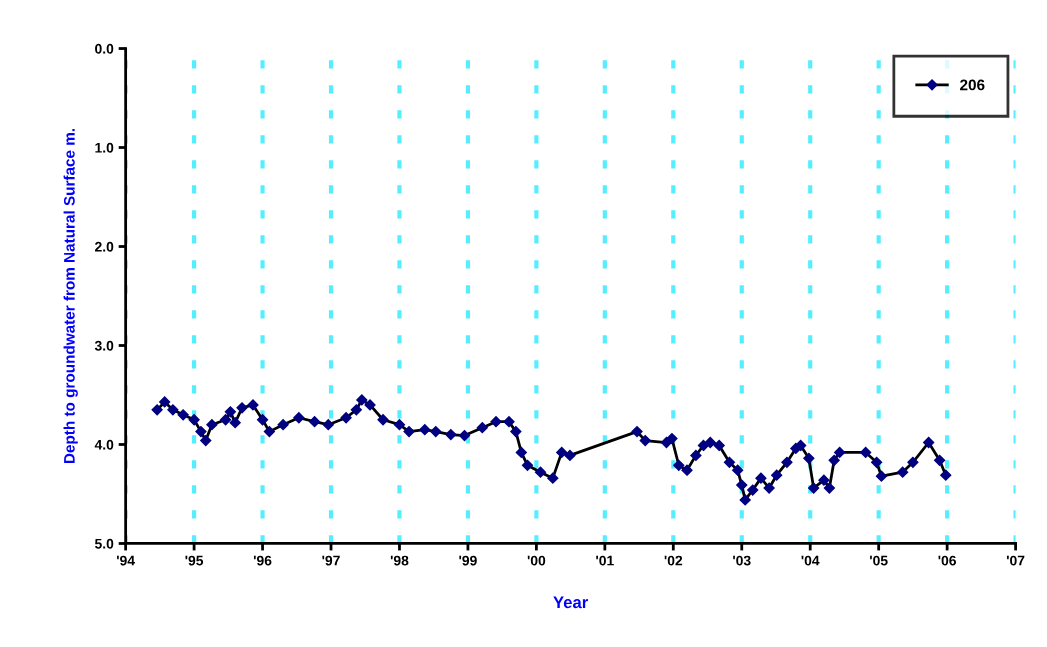 This screenshot has width=1047, height=647. Describe the element at coordinates (673, 560) in the screenshot. I see `x-tick-label: '02` at that location.